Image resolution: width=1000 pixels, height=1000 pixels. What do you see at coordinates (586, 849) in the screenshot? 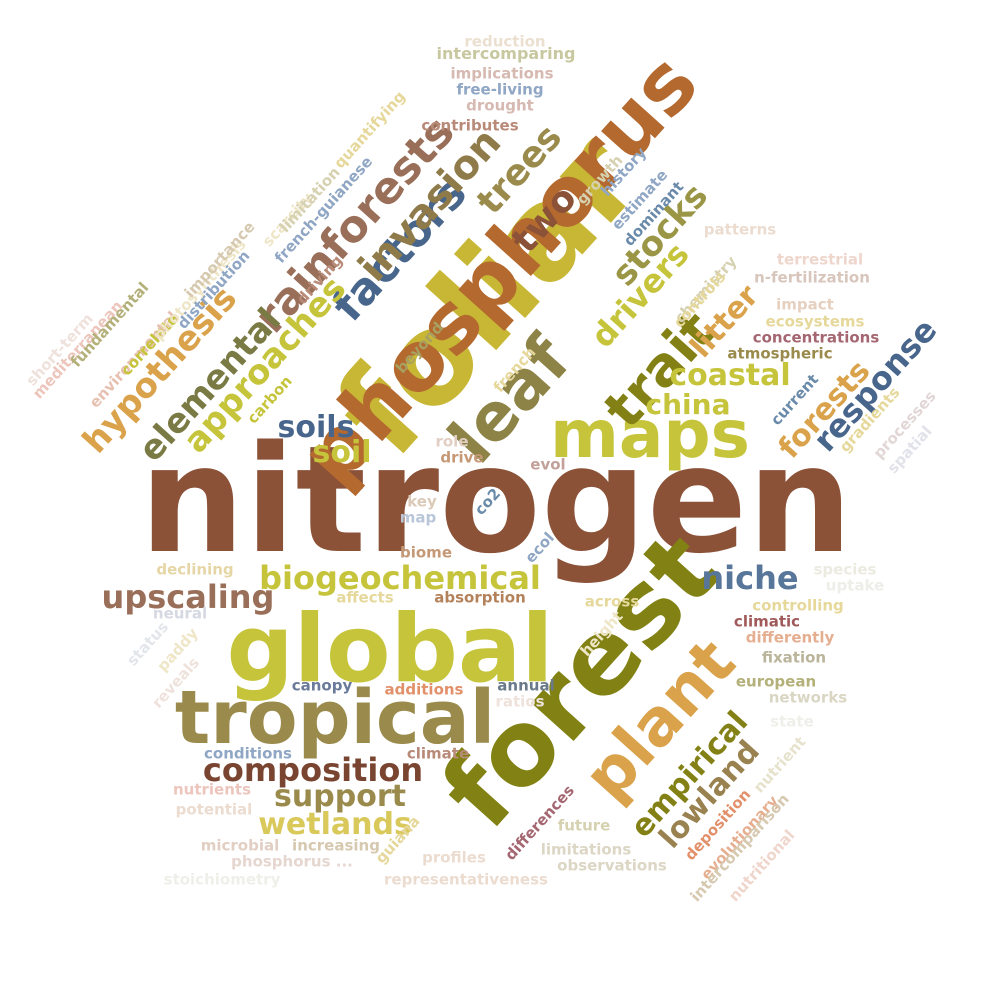
I see `word: limitations` at bounding box center [586, 849].